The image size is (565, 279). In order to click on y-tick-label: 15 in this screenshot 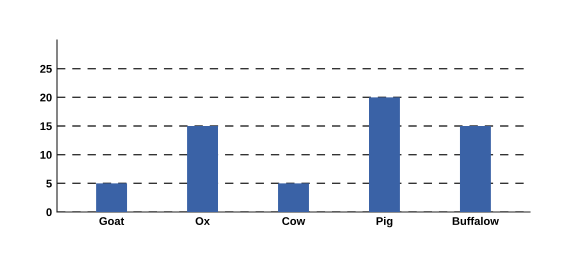, I will do `click(46, 126)`.